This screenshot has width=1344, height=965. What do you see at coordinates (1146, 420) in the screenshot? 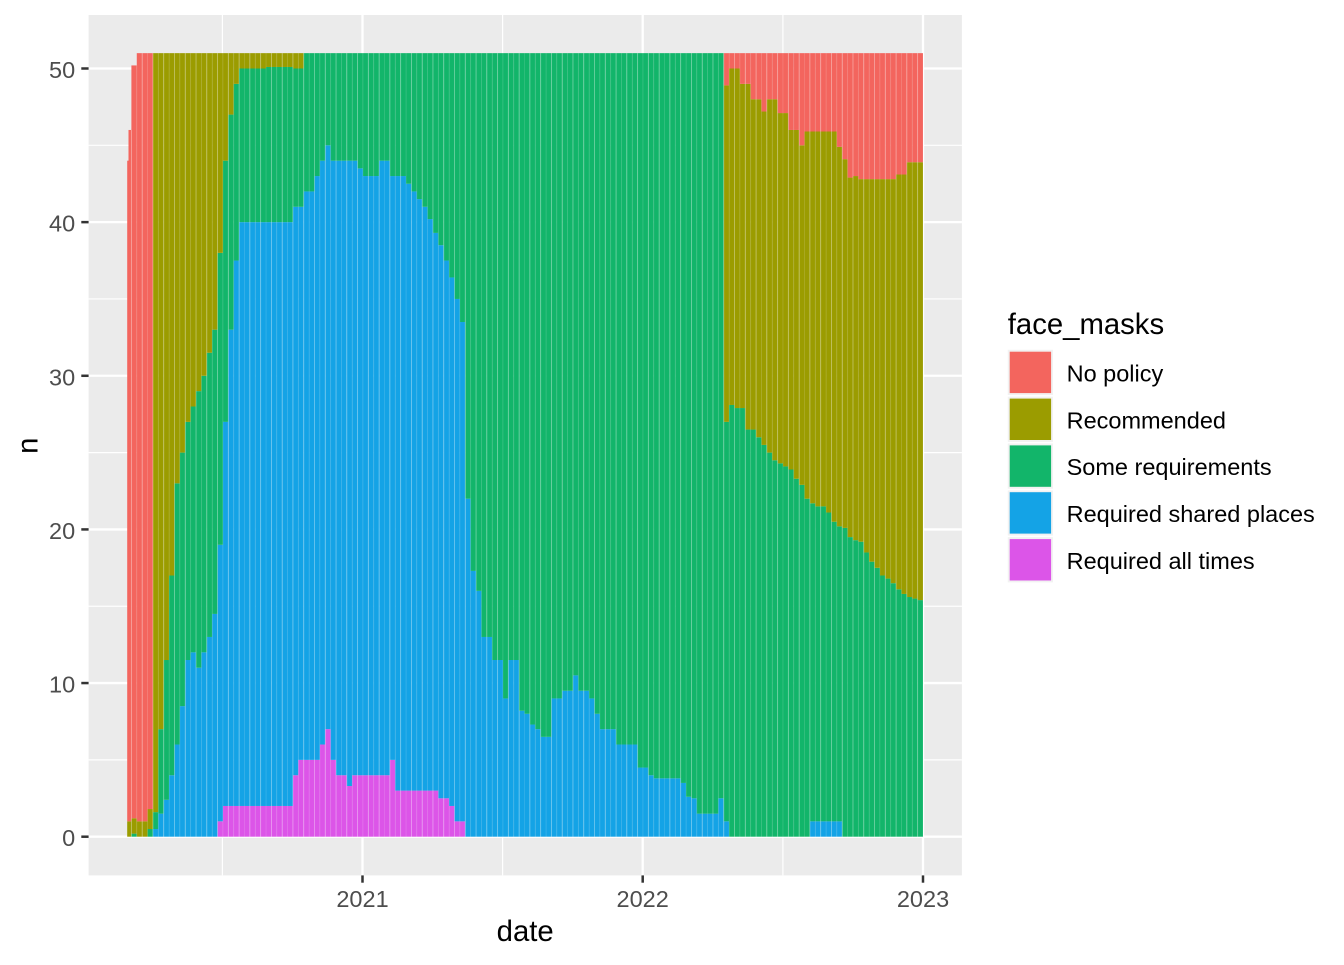
I see `svg-text: Recommended` at bounding box center [1146, 420].